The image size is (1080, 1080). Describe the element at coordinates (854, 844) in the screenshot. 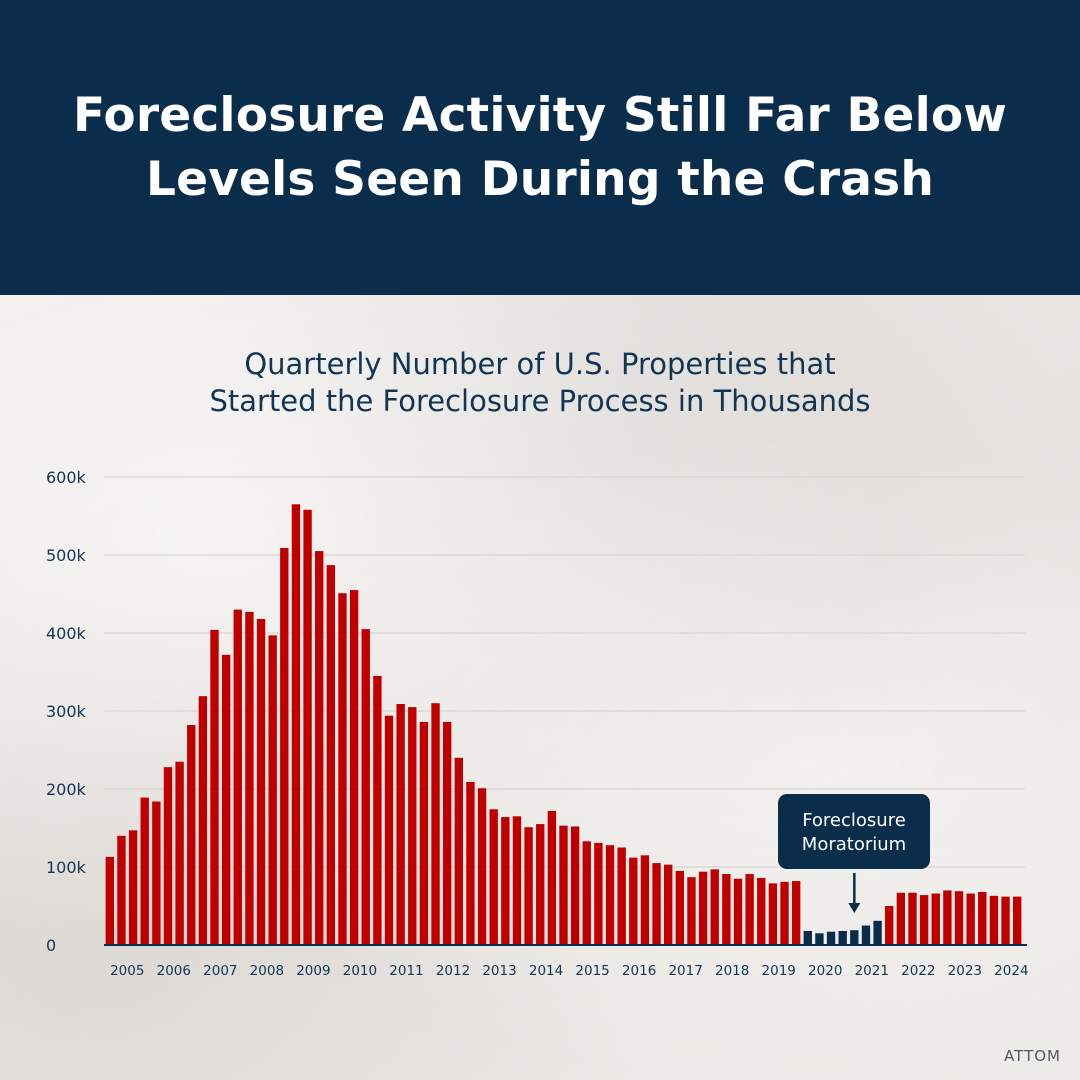

I see `annotation-label: Moratorium` at that location.